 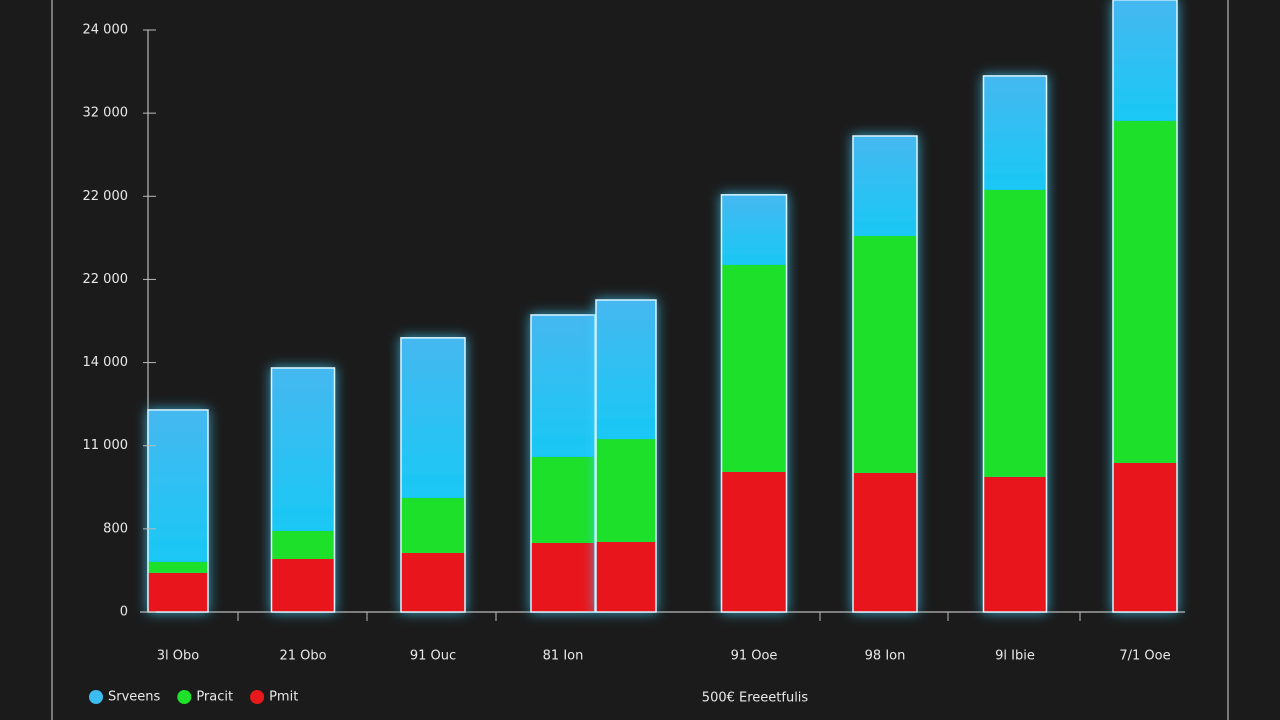 What do you see at coordinates (433, 656) in the screenshot?
I see `x-tick-label: 91 Ouc` at bounding box center [433, 656].